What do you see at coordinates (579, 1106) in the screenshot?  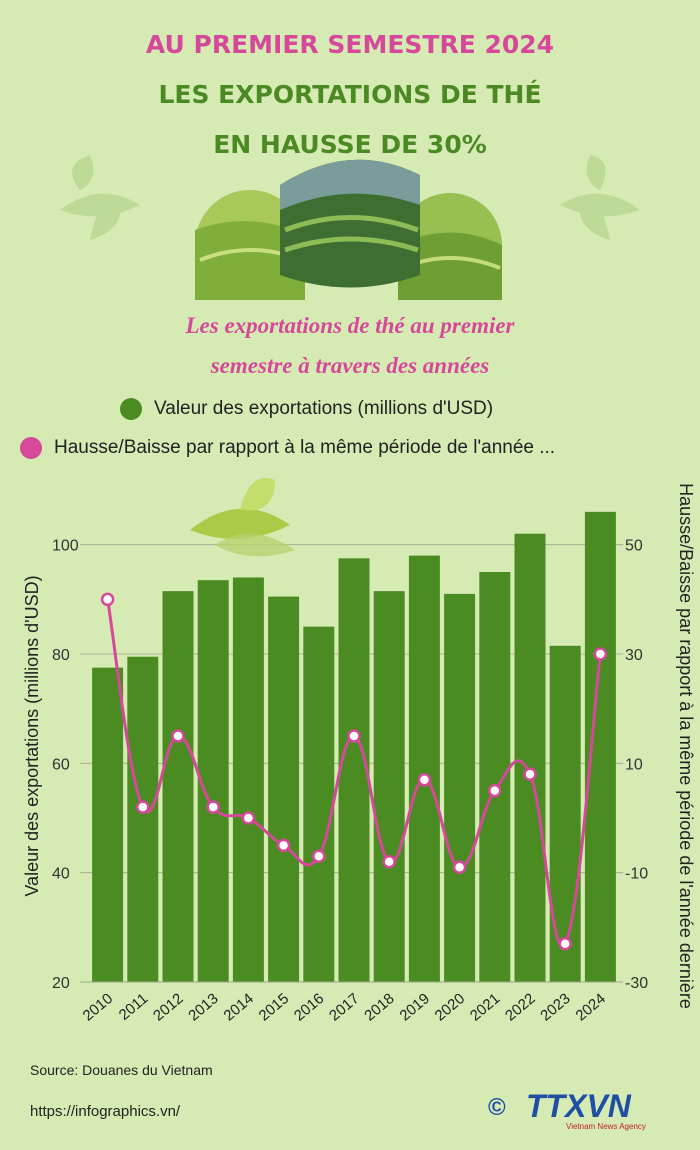 I see `logo-text: TTXVN` at bounding box center [579, 1106].